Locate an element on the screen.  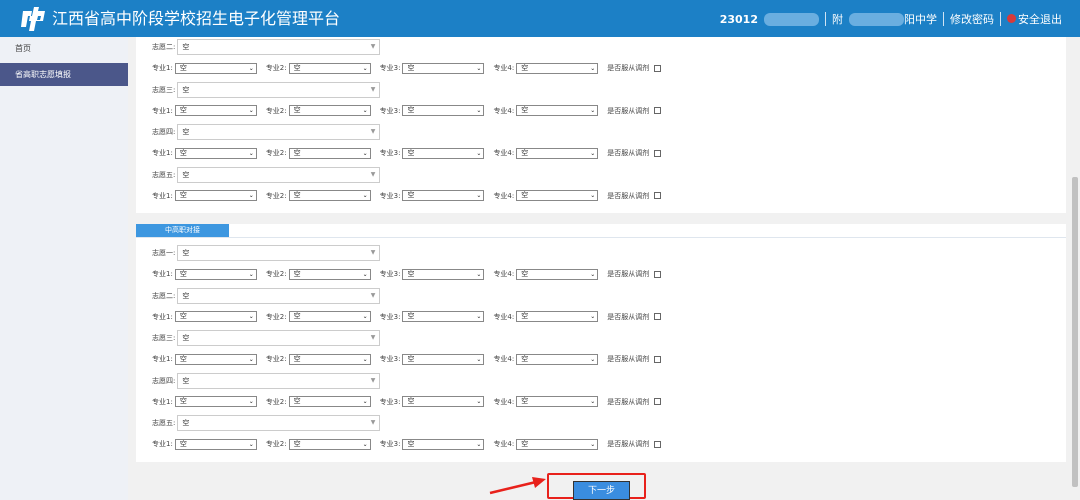
major-label: 专业3: is located at coordinates (390, 316).